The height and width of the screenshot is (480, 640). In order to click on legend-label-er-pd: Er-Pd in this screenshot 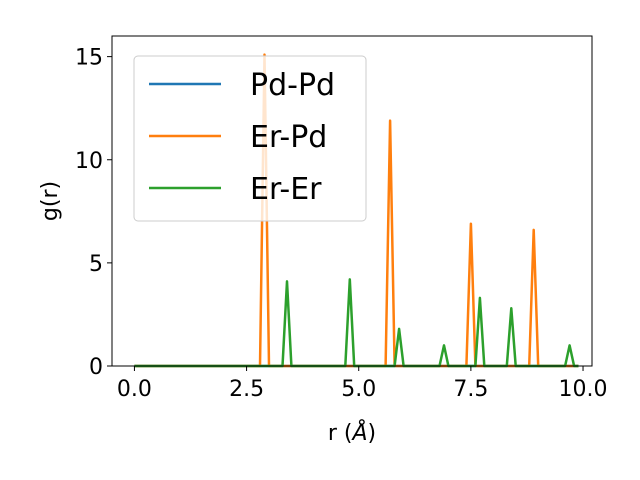, I will do `click(288, 137)`.